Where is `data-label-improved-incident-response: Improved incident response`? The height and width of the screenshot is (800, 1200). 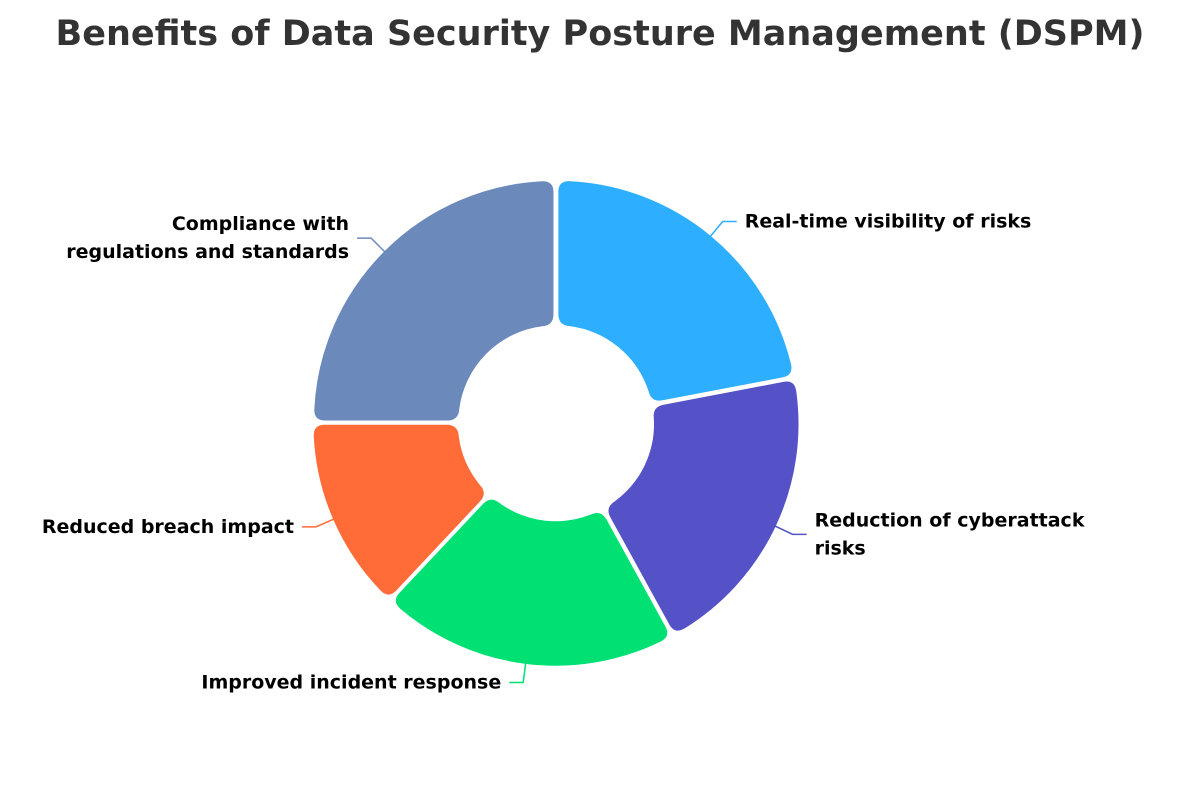
data-label-improved-incident-response: Improved incident response is located at coordinates (351, 682).